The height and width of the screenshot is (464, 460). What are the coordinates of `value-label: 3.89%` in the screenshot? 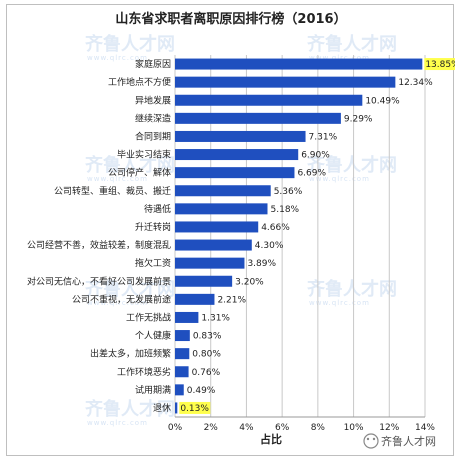 It's located at (261, 264).